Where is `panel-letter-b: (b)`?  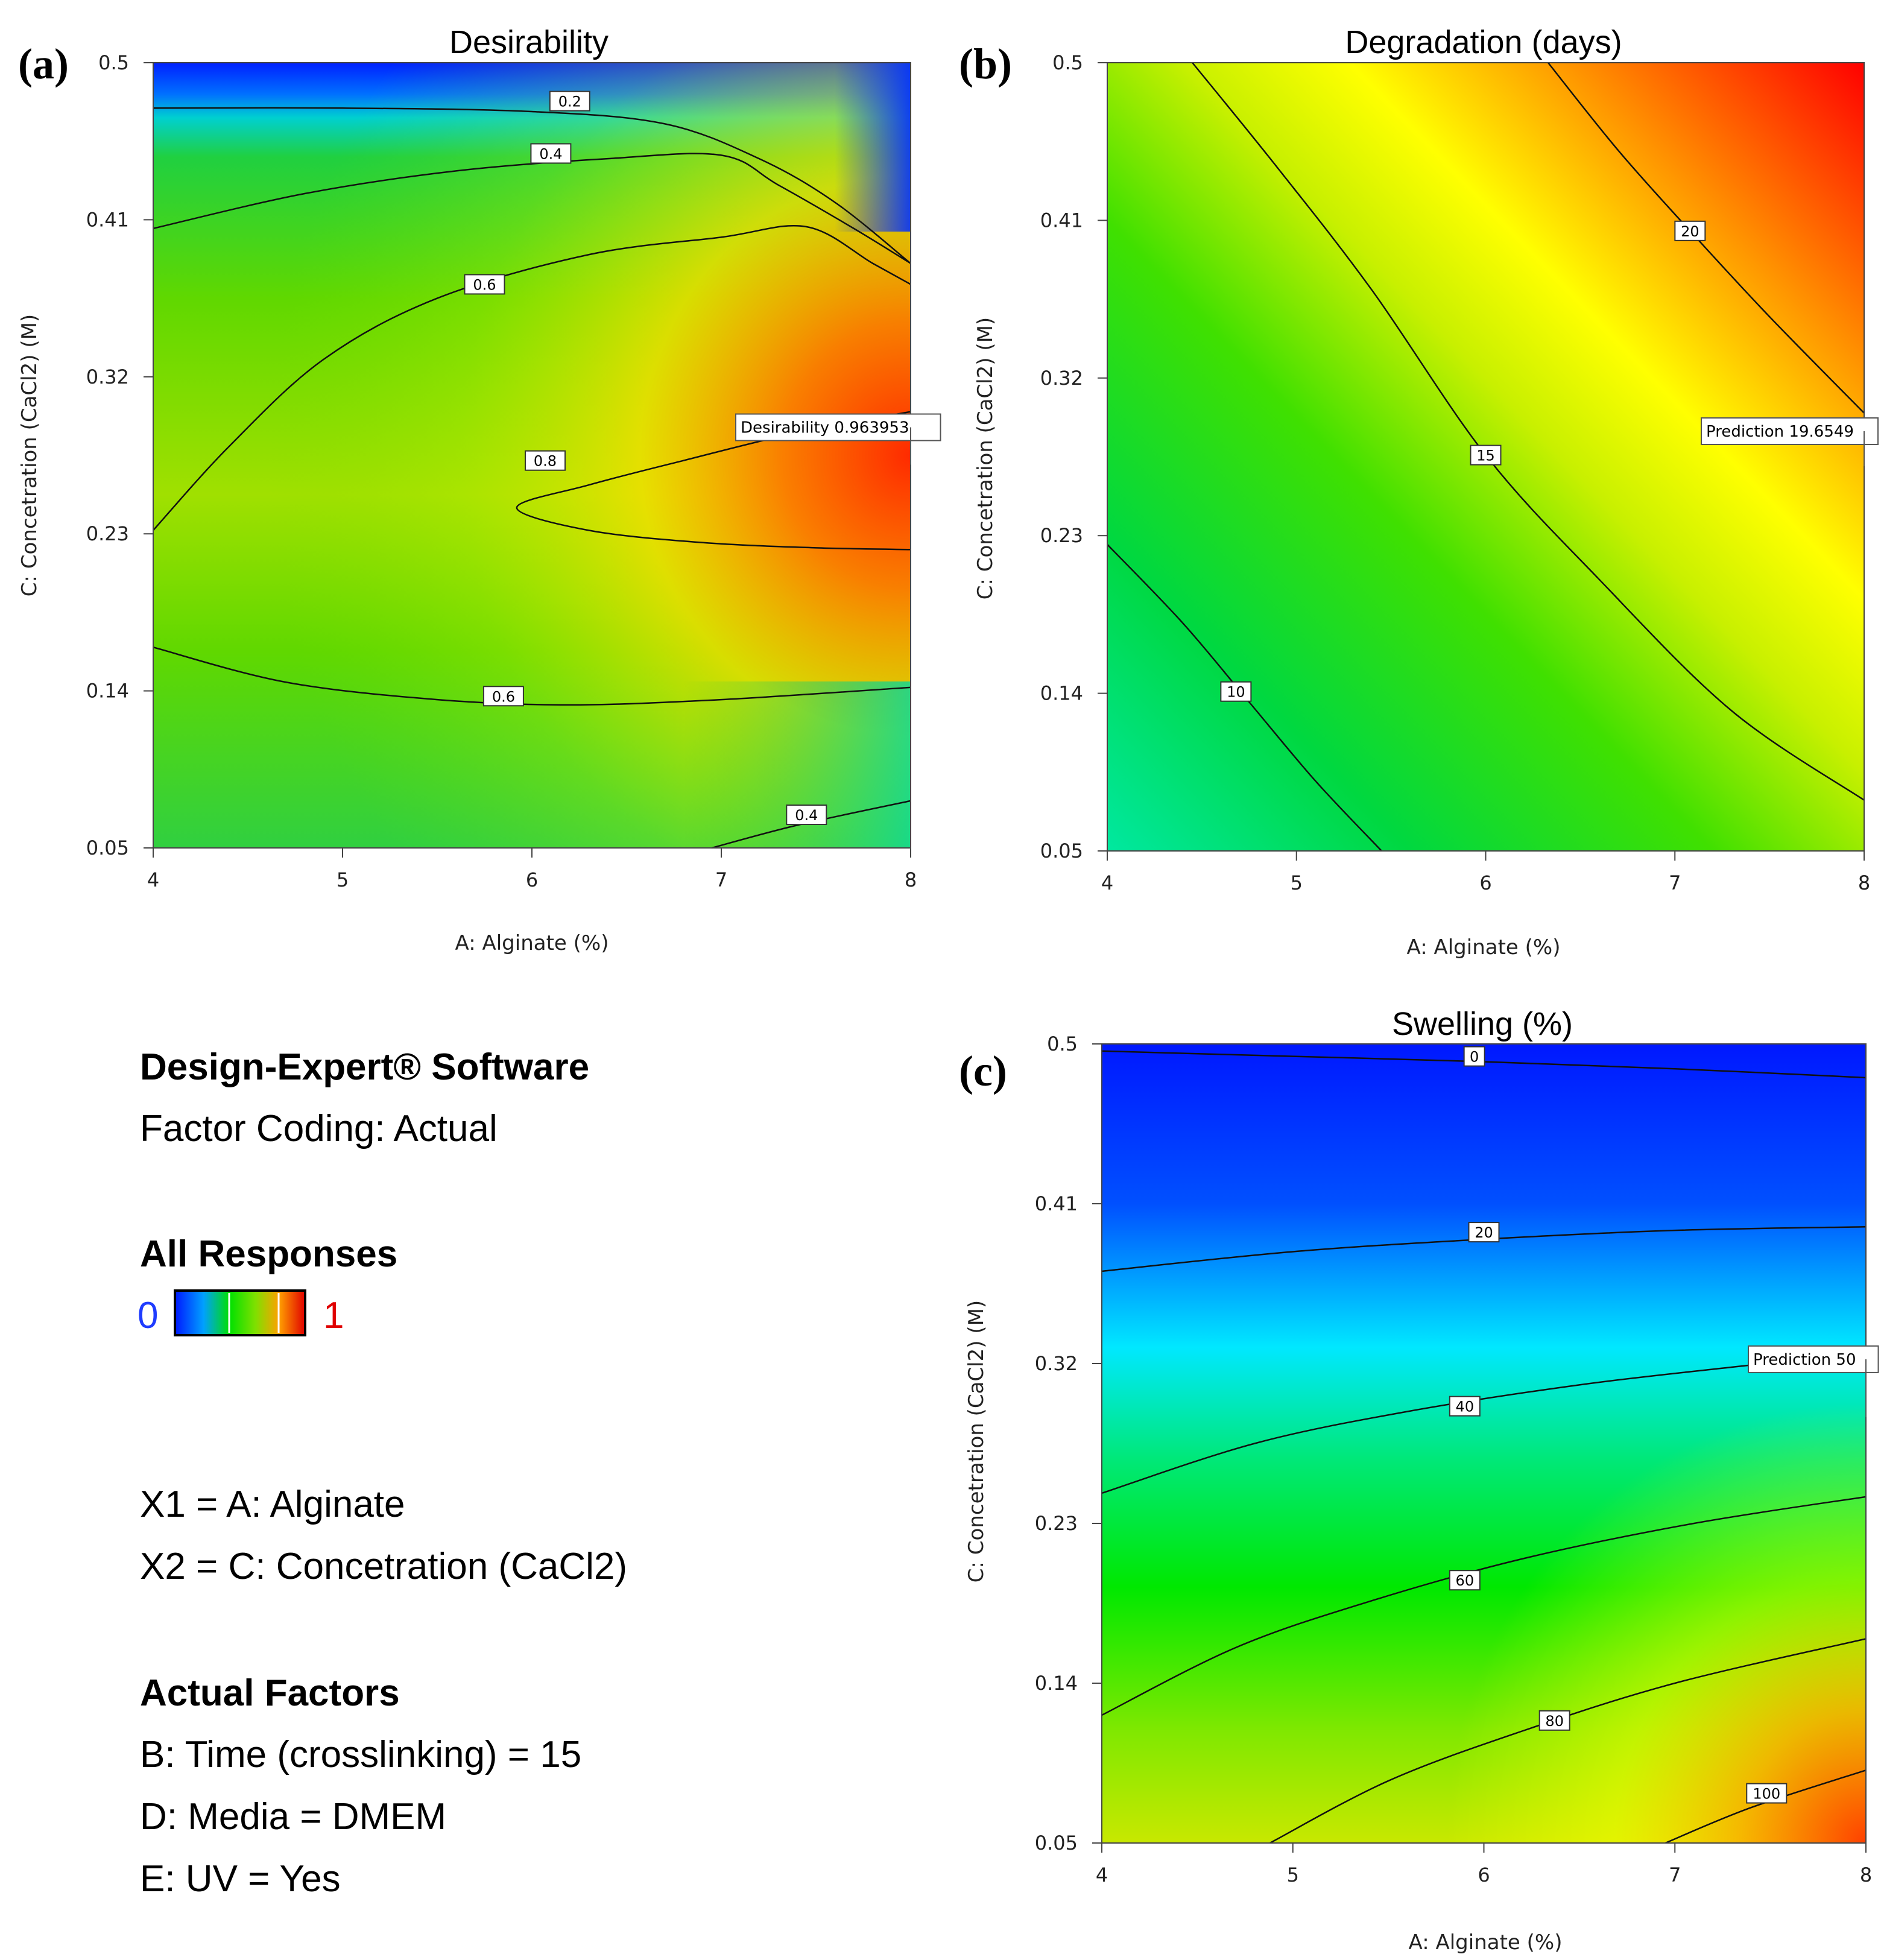
panel-letter-b: (b) is located at coordinates (986, 64).